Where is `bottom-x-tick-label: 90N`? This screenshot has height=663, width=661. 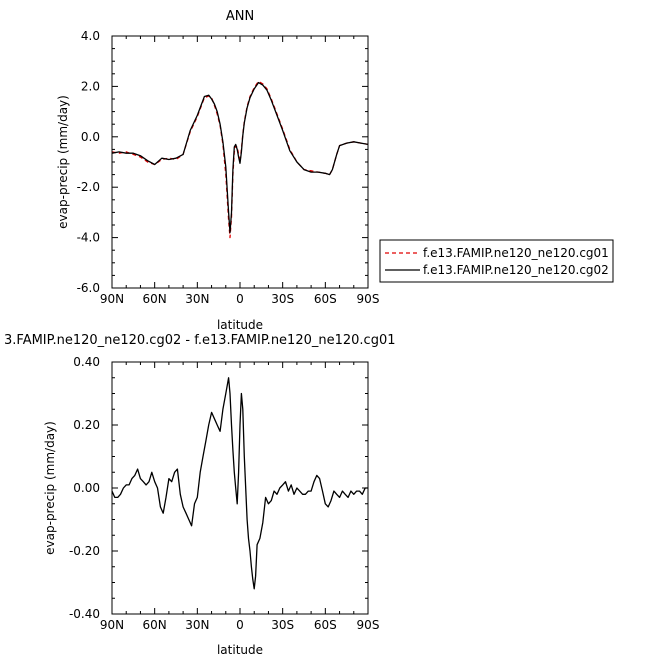
bottom-x-tick-label: 90N is located at coordinates (112, 625).